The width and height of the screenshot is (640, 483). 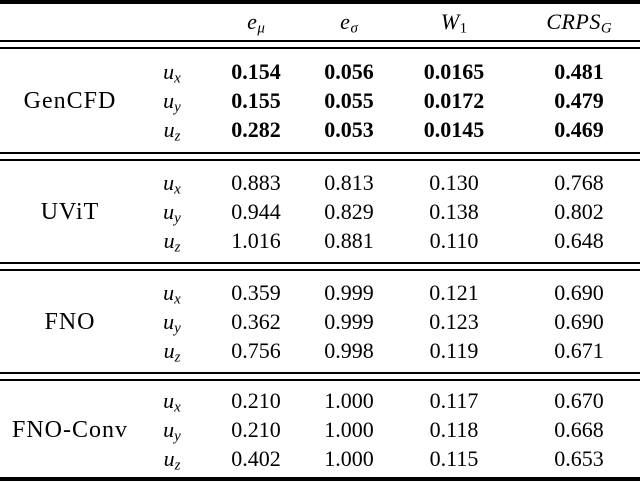 I want to click on col-header-e-sigma: eσ, so click(x=349, y=23).